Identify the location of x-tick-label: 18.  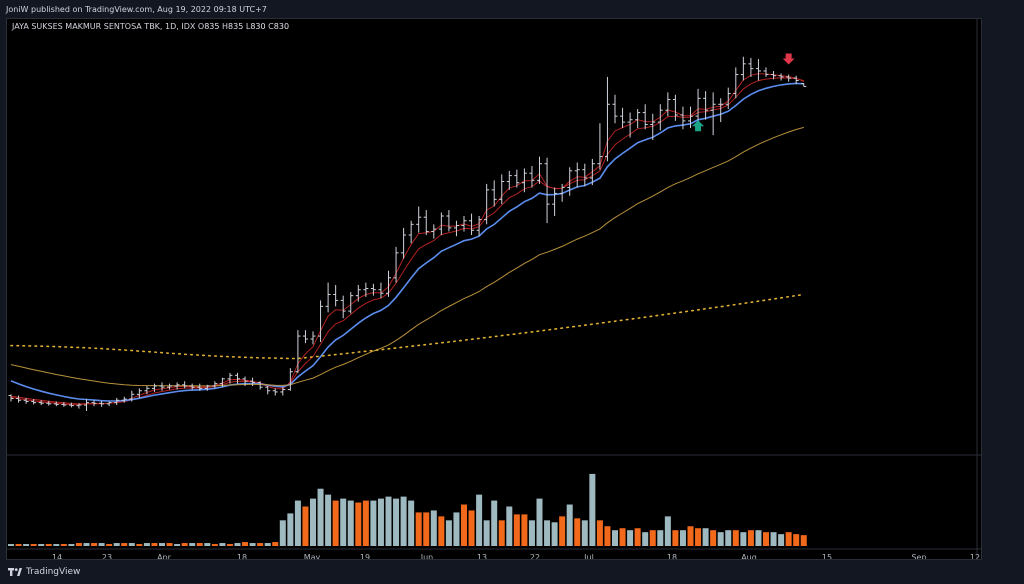
(242, 556).